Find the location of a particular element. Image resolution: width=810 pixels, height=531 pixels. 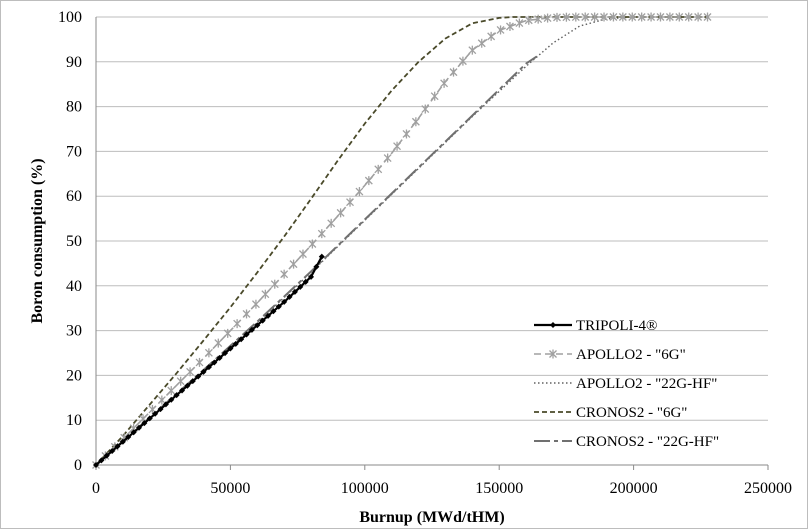

x-tick-label: 50000 is located at coordinates (230, 488).